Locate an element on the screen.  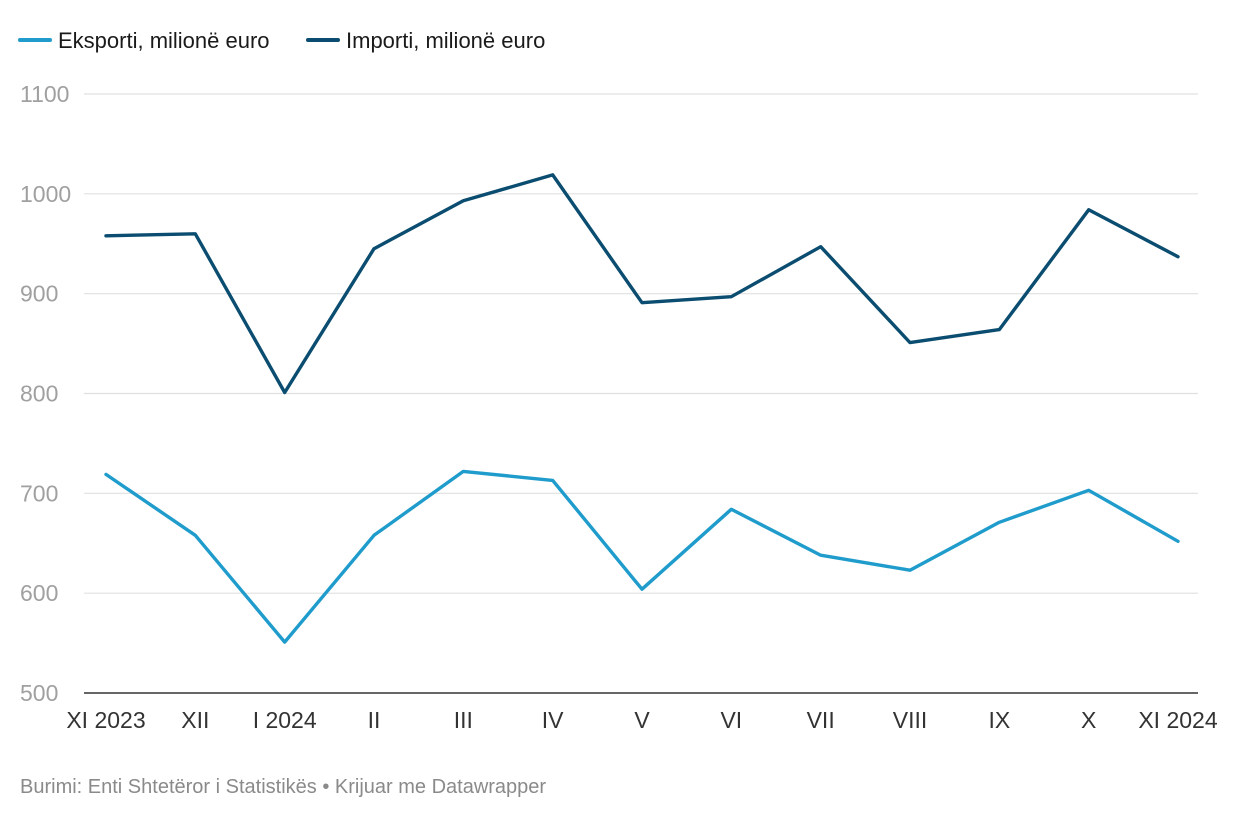
legend-label: Importi, milionë euro is located at coordinates (445, 40).